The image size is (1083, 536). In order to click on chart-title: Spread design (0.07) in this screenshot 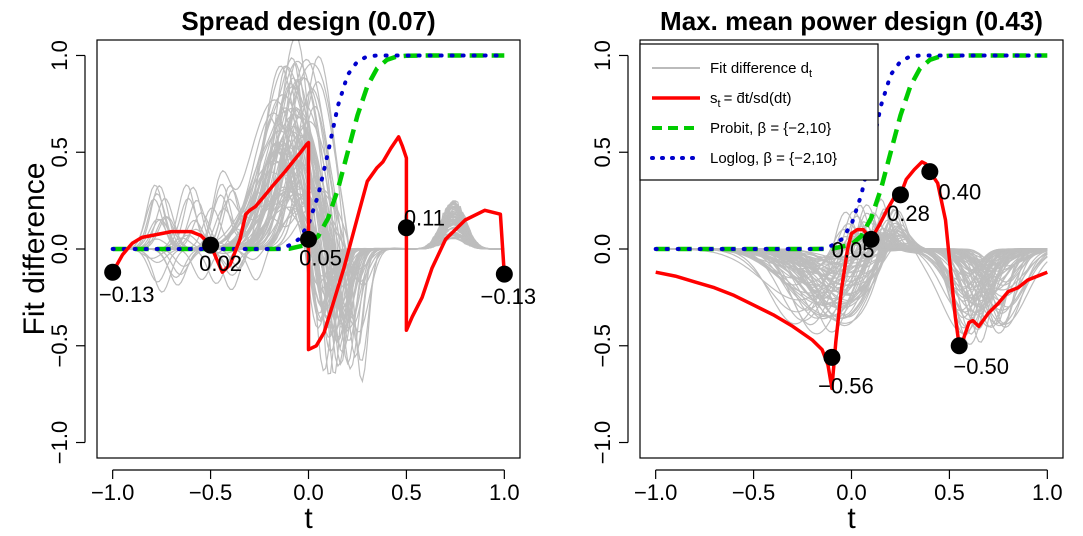, I will do `click(308, 21)`.